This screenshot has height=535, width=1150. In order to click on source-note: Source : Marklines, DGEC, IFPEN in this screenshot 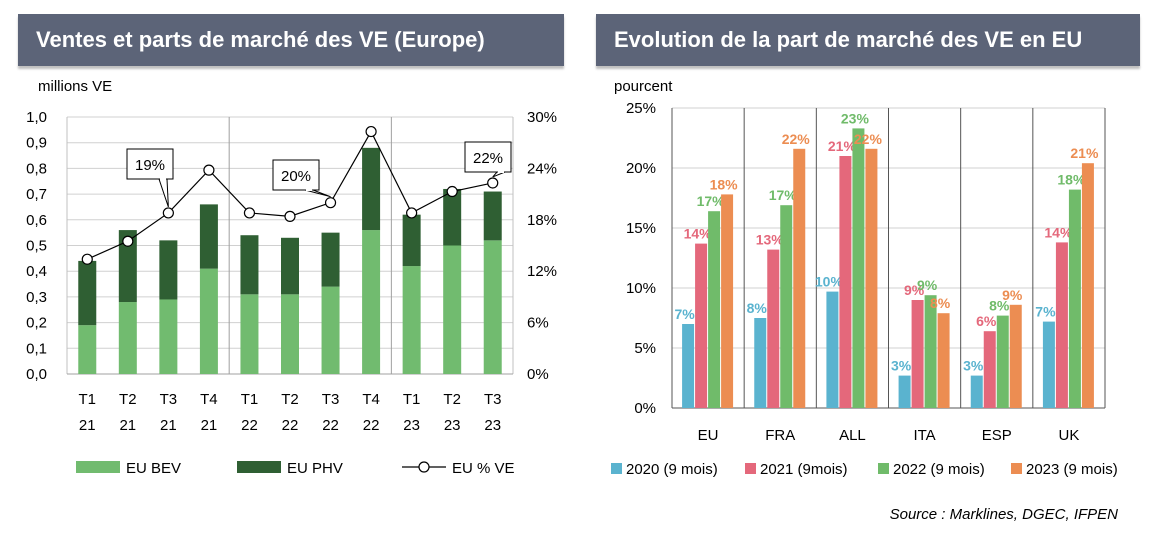, I will do `click(1003, 514)`.